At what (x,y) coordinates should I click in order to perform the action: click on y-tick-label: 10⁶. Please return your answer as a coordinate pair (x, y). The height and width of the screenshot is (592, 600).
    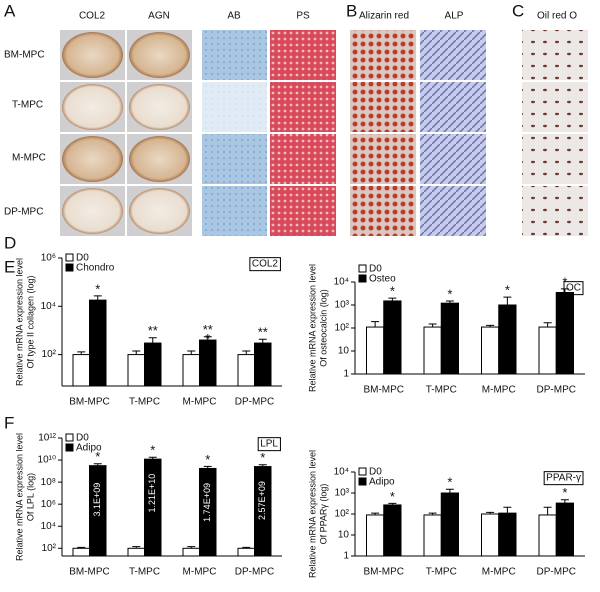
    Looking at the image, I should click on (48, 258).